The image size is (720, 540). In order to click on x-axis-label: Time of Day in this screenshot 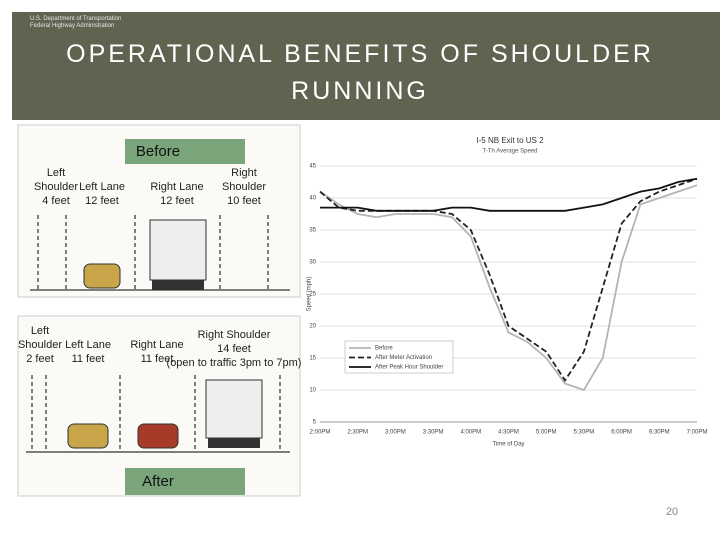, I will do `click(508, 445)`.